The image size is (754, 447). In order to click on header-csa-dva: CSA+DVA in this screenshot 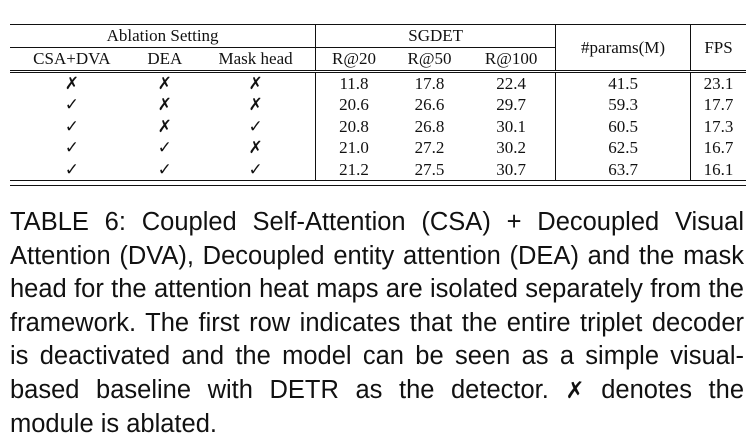, I will do `click(72, 58)`.